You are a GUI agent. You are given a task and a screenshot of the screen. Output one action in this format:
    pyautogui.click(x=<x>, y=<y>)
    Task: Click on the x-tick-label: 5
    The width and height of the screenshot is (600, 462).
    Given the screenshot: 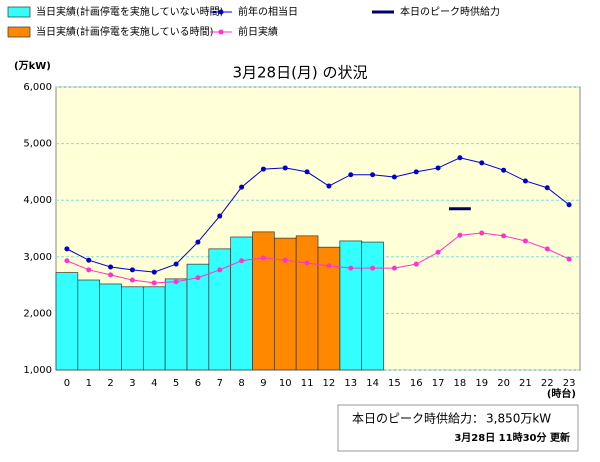 What is the action you would take?
    pyautogui.click(x=176, y=383)
    